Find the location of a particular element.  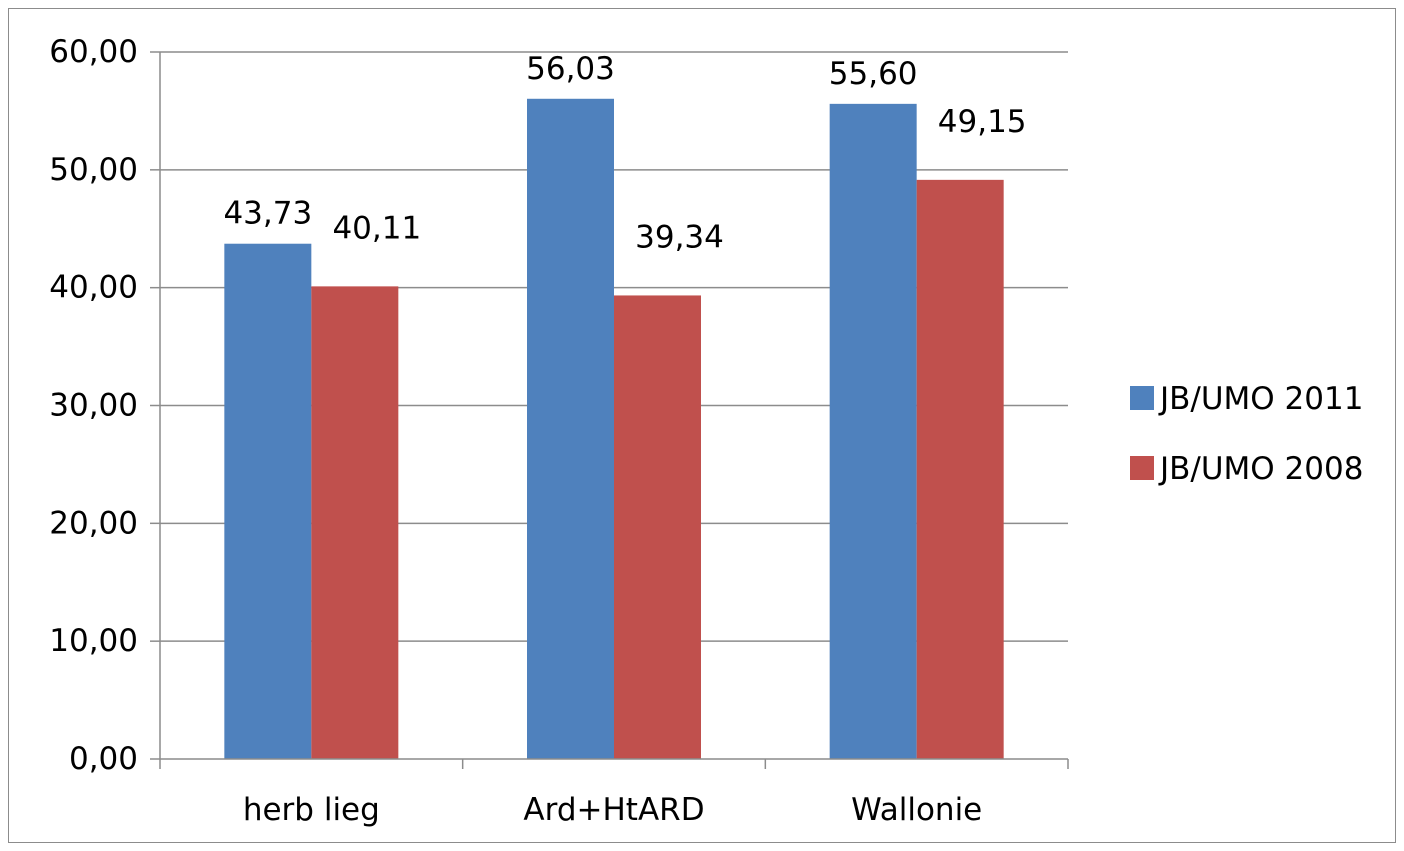

bar-ard-htard-jb-umo-2008 is located at coordinates (657, 527).